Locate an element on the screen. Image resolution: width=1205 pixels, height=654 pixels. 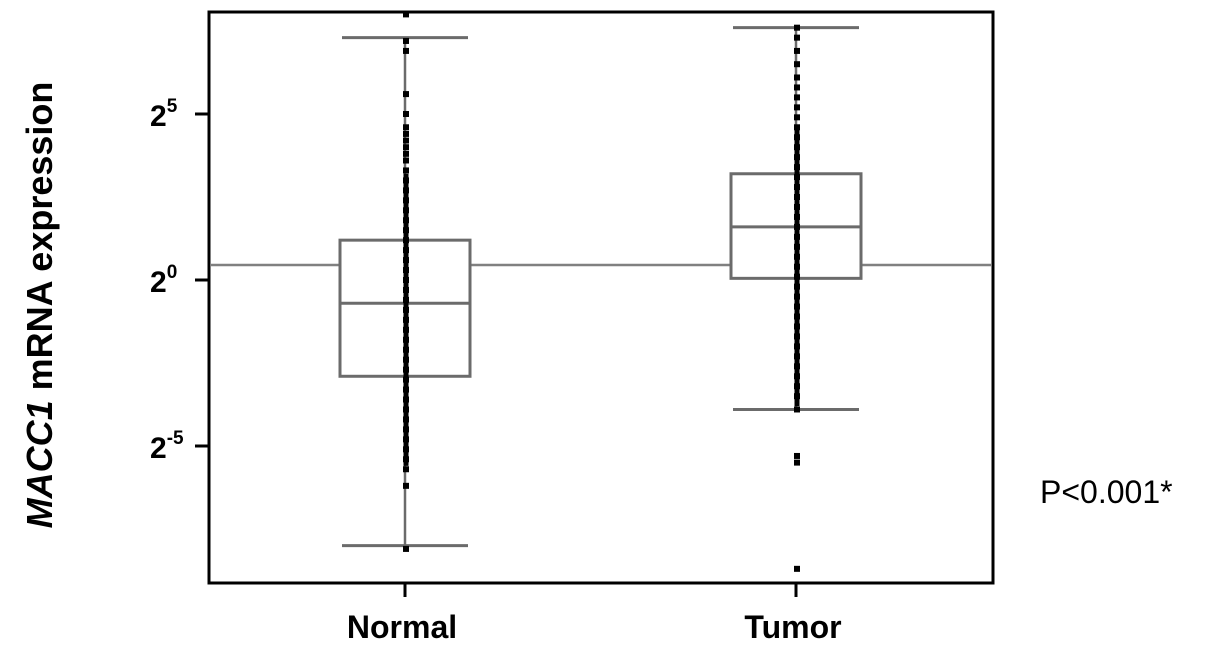
y-tick-label: 2-5 is located at coordinates (167, 446).